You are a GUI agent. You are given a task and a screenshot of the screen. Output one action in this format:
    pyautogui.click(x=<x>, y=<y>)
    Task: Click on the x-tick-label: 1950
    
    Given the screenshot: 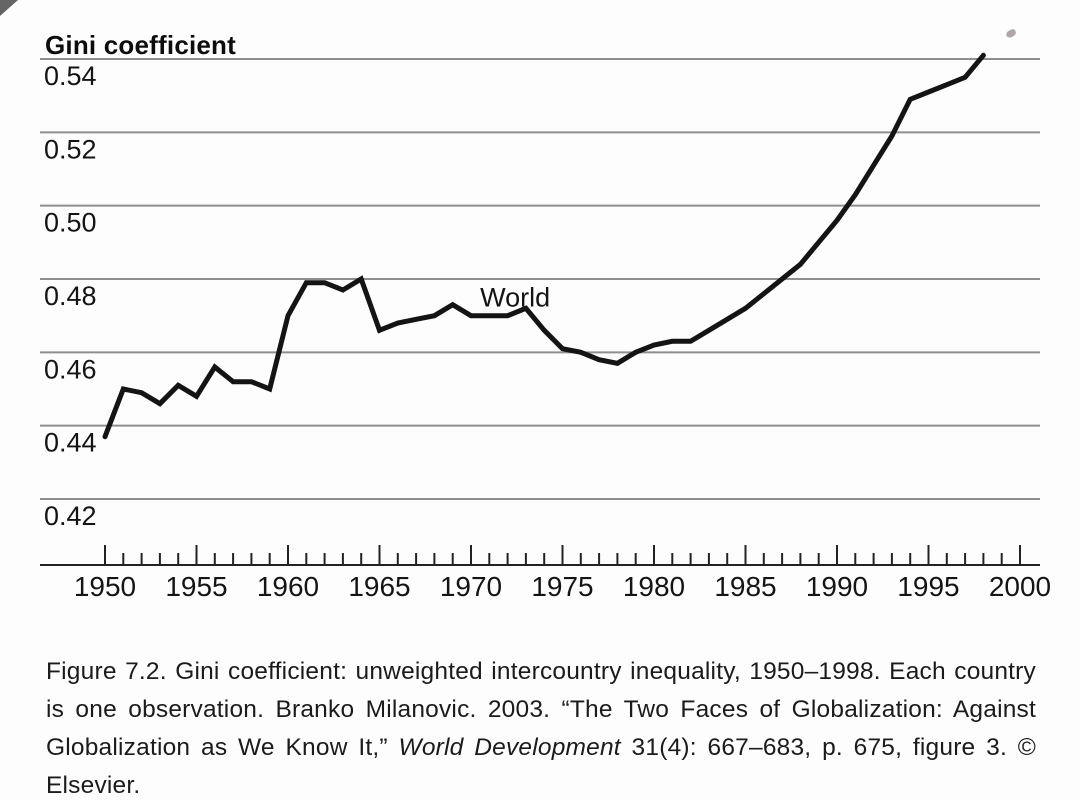 What is the action you would take?
    pyautogui.click(x=105, y=586)
    